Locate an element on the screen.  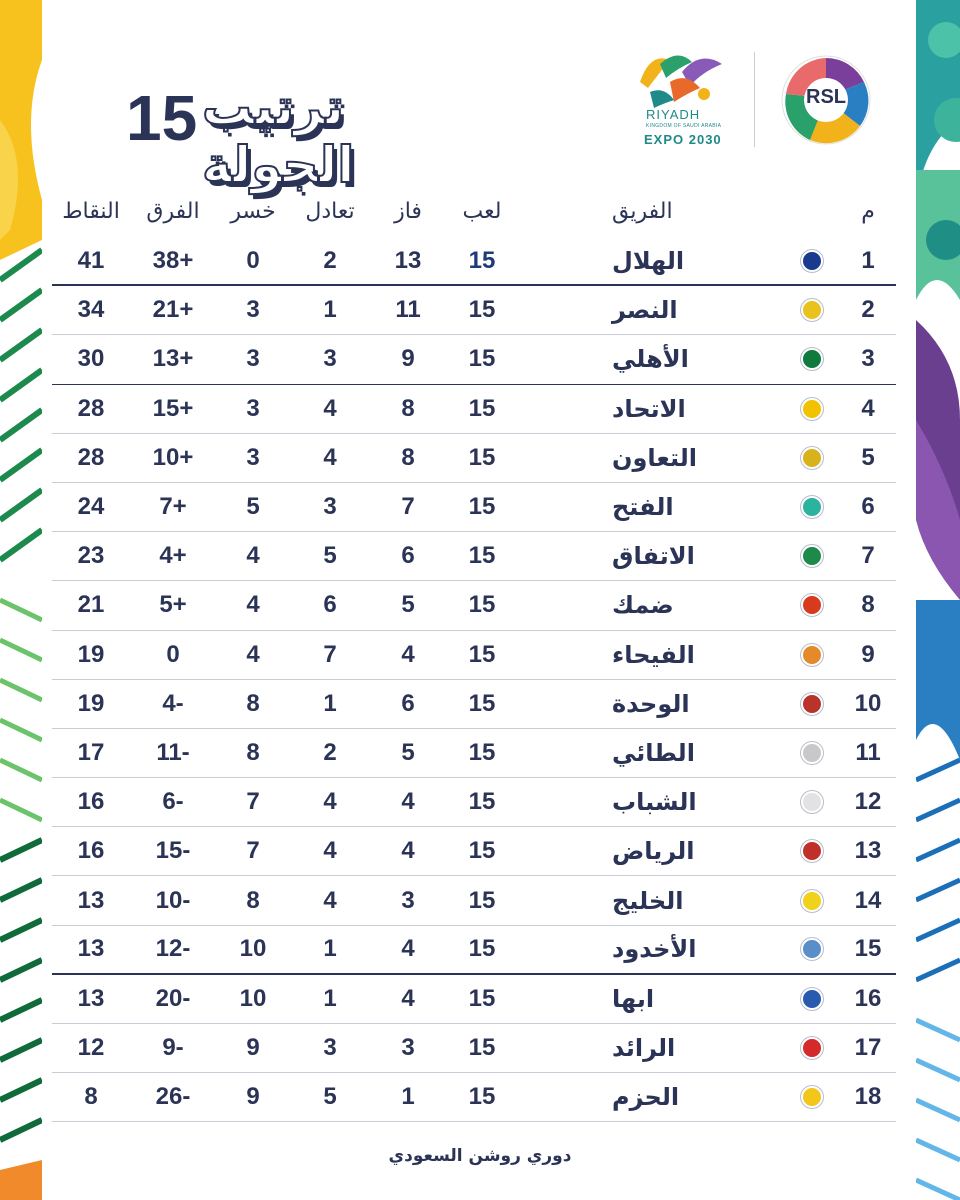
expo-2030-logo: RIYADH KINGDOM OF SAUDI ARABIA EXPO 2030 is located at coordinates (685, 97).